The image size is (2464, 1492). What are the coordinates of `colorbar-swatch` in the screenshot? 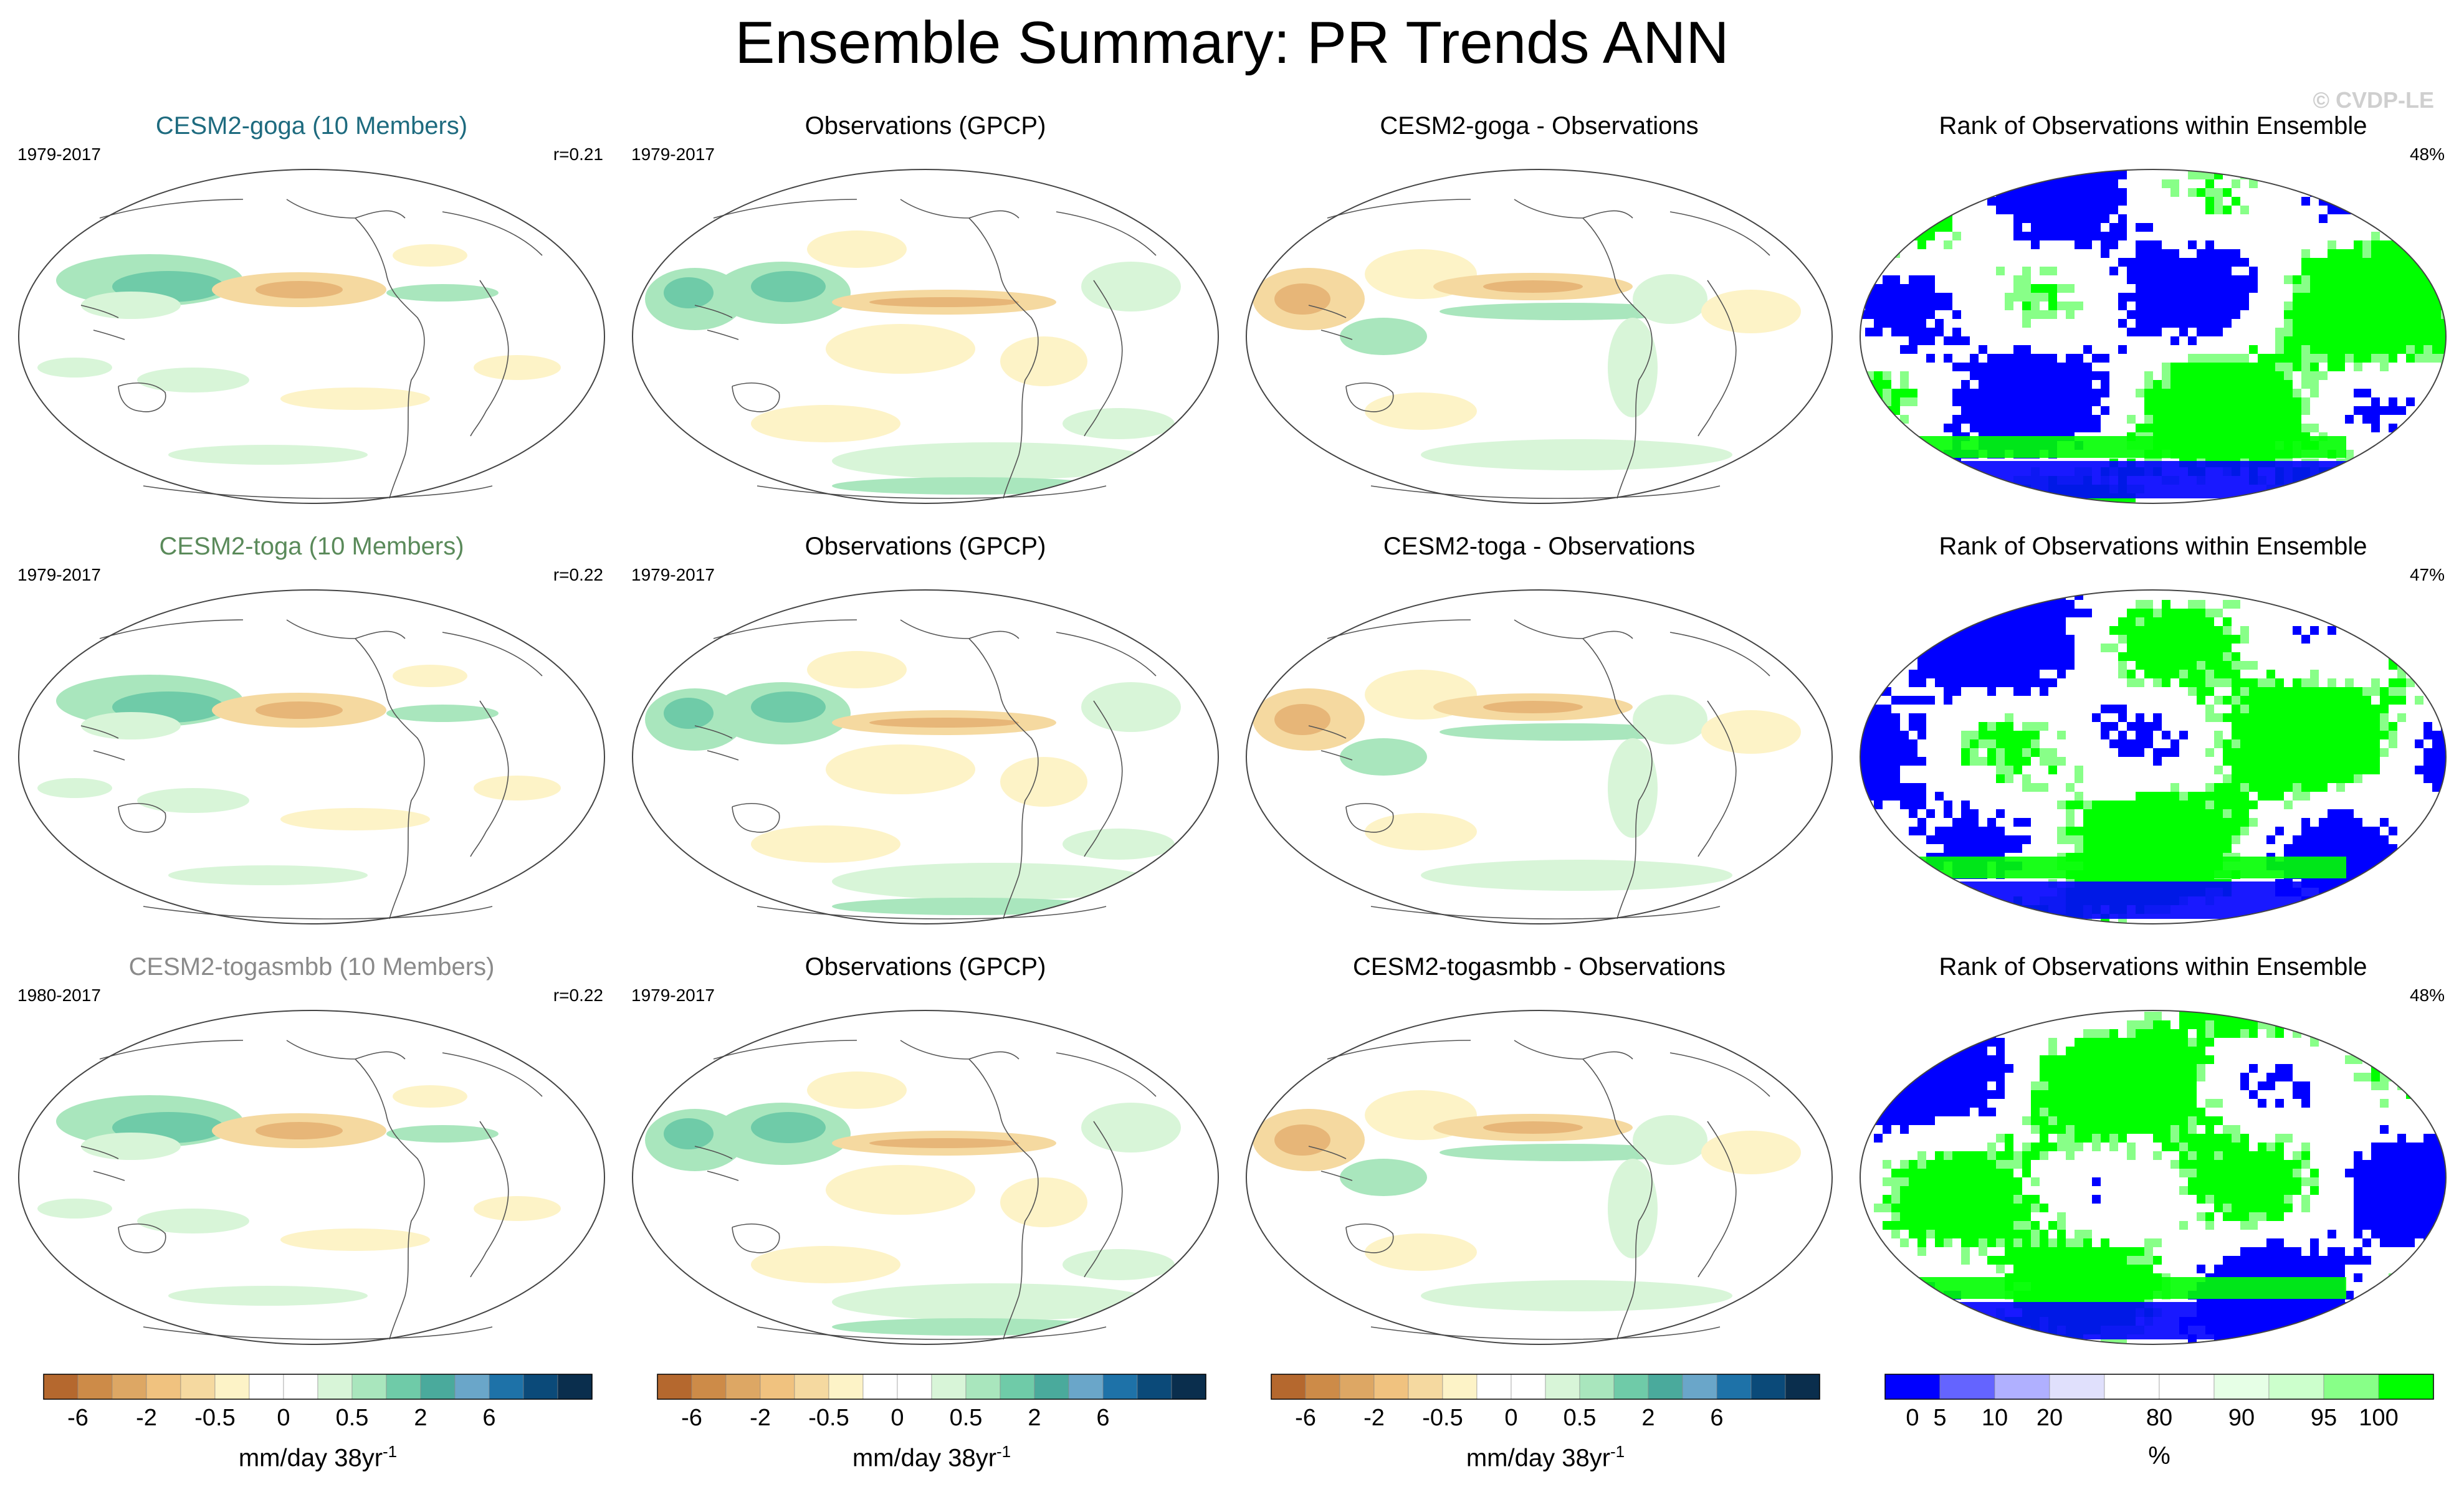 It's located at (811, 1387).